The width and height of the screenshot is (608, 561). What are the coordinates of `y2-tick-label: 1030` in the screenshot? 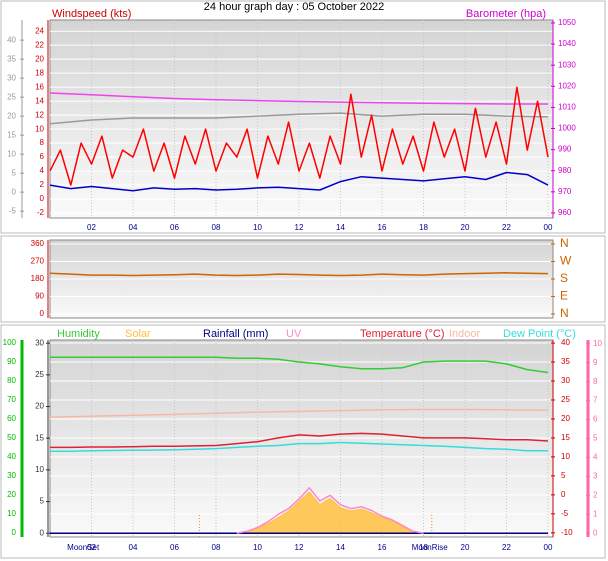 It's located at (567, 64).